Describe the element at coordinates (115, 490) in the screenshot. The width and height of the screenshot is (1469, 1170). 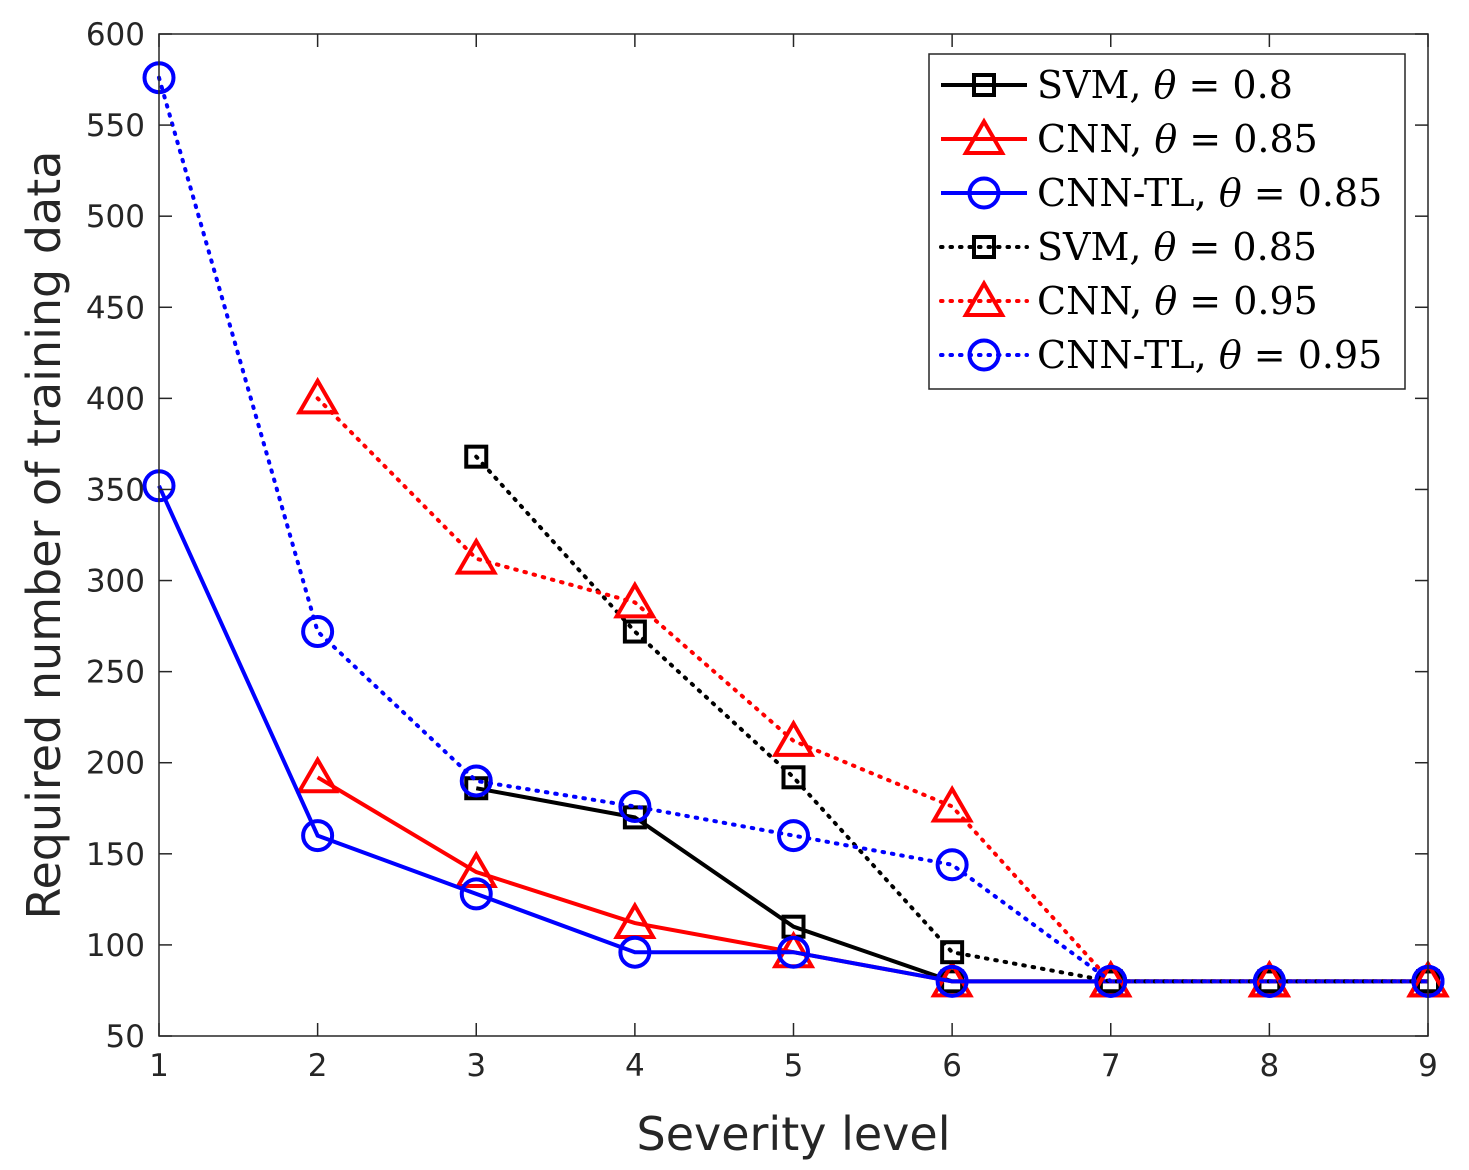
I see `y-tick-label: 350` at that location.